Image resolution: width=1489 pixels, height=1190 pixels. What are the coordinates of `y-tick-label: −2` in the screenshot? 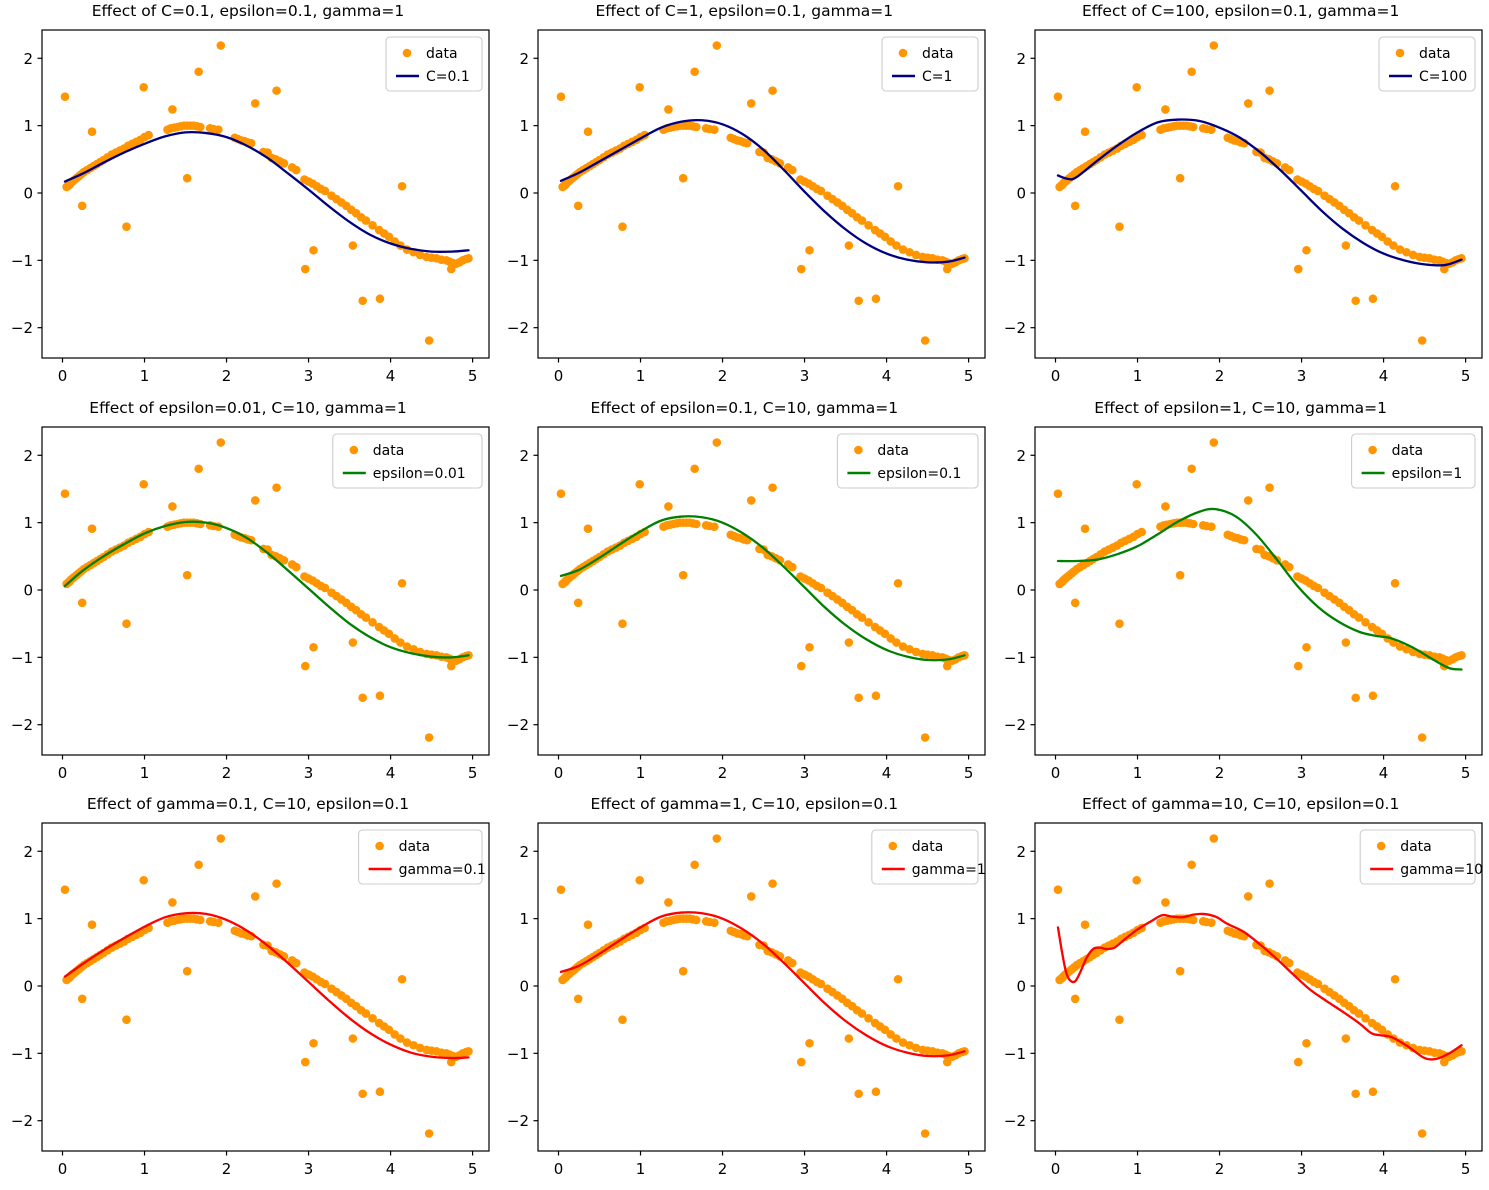 It's located at (518, 1122).